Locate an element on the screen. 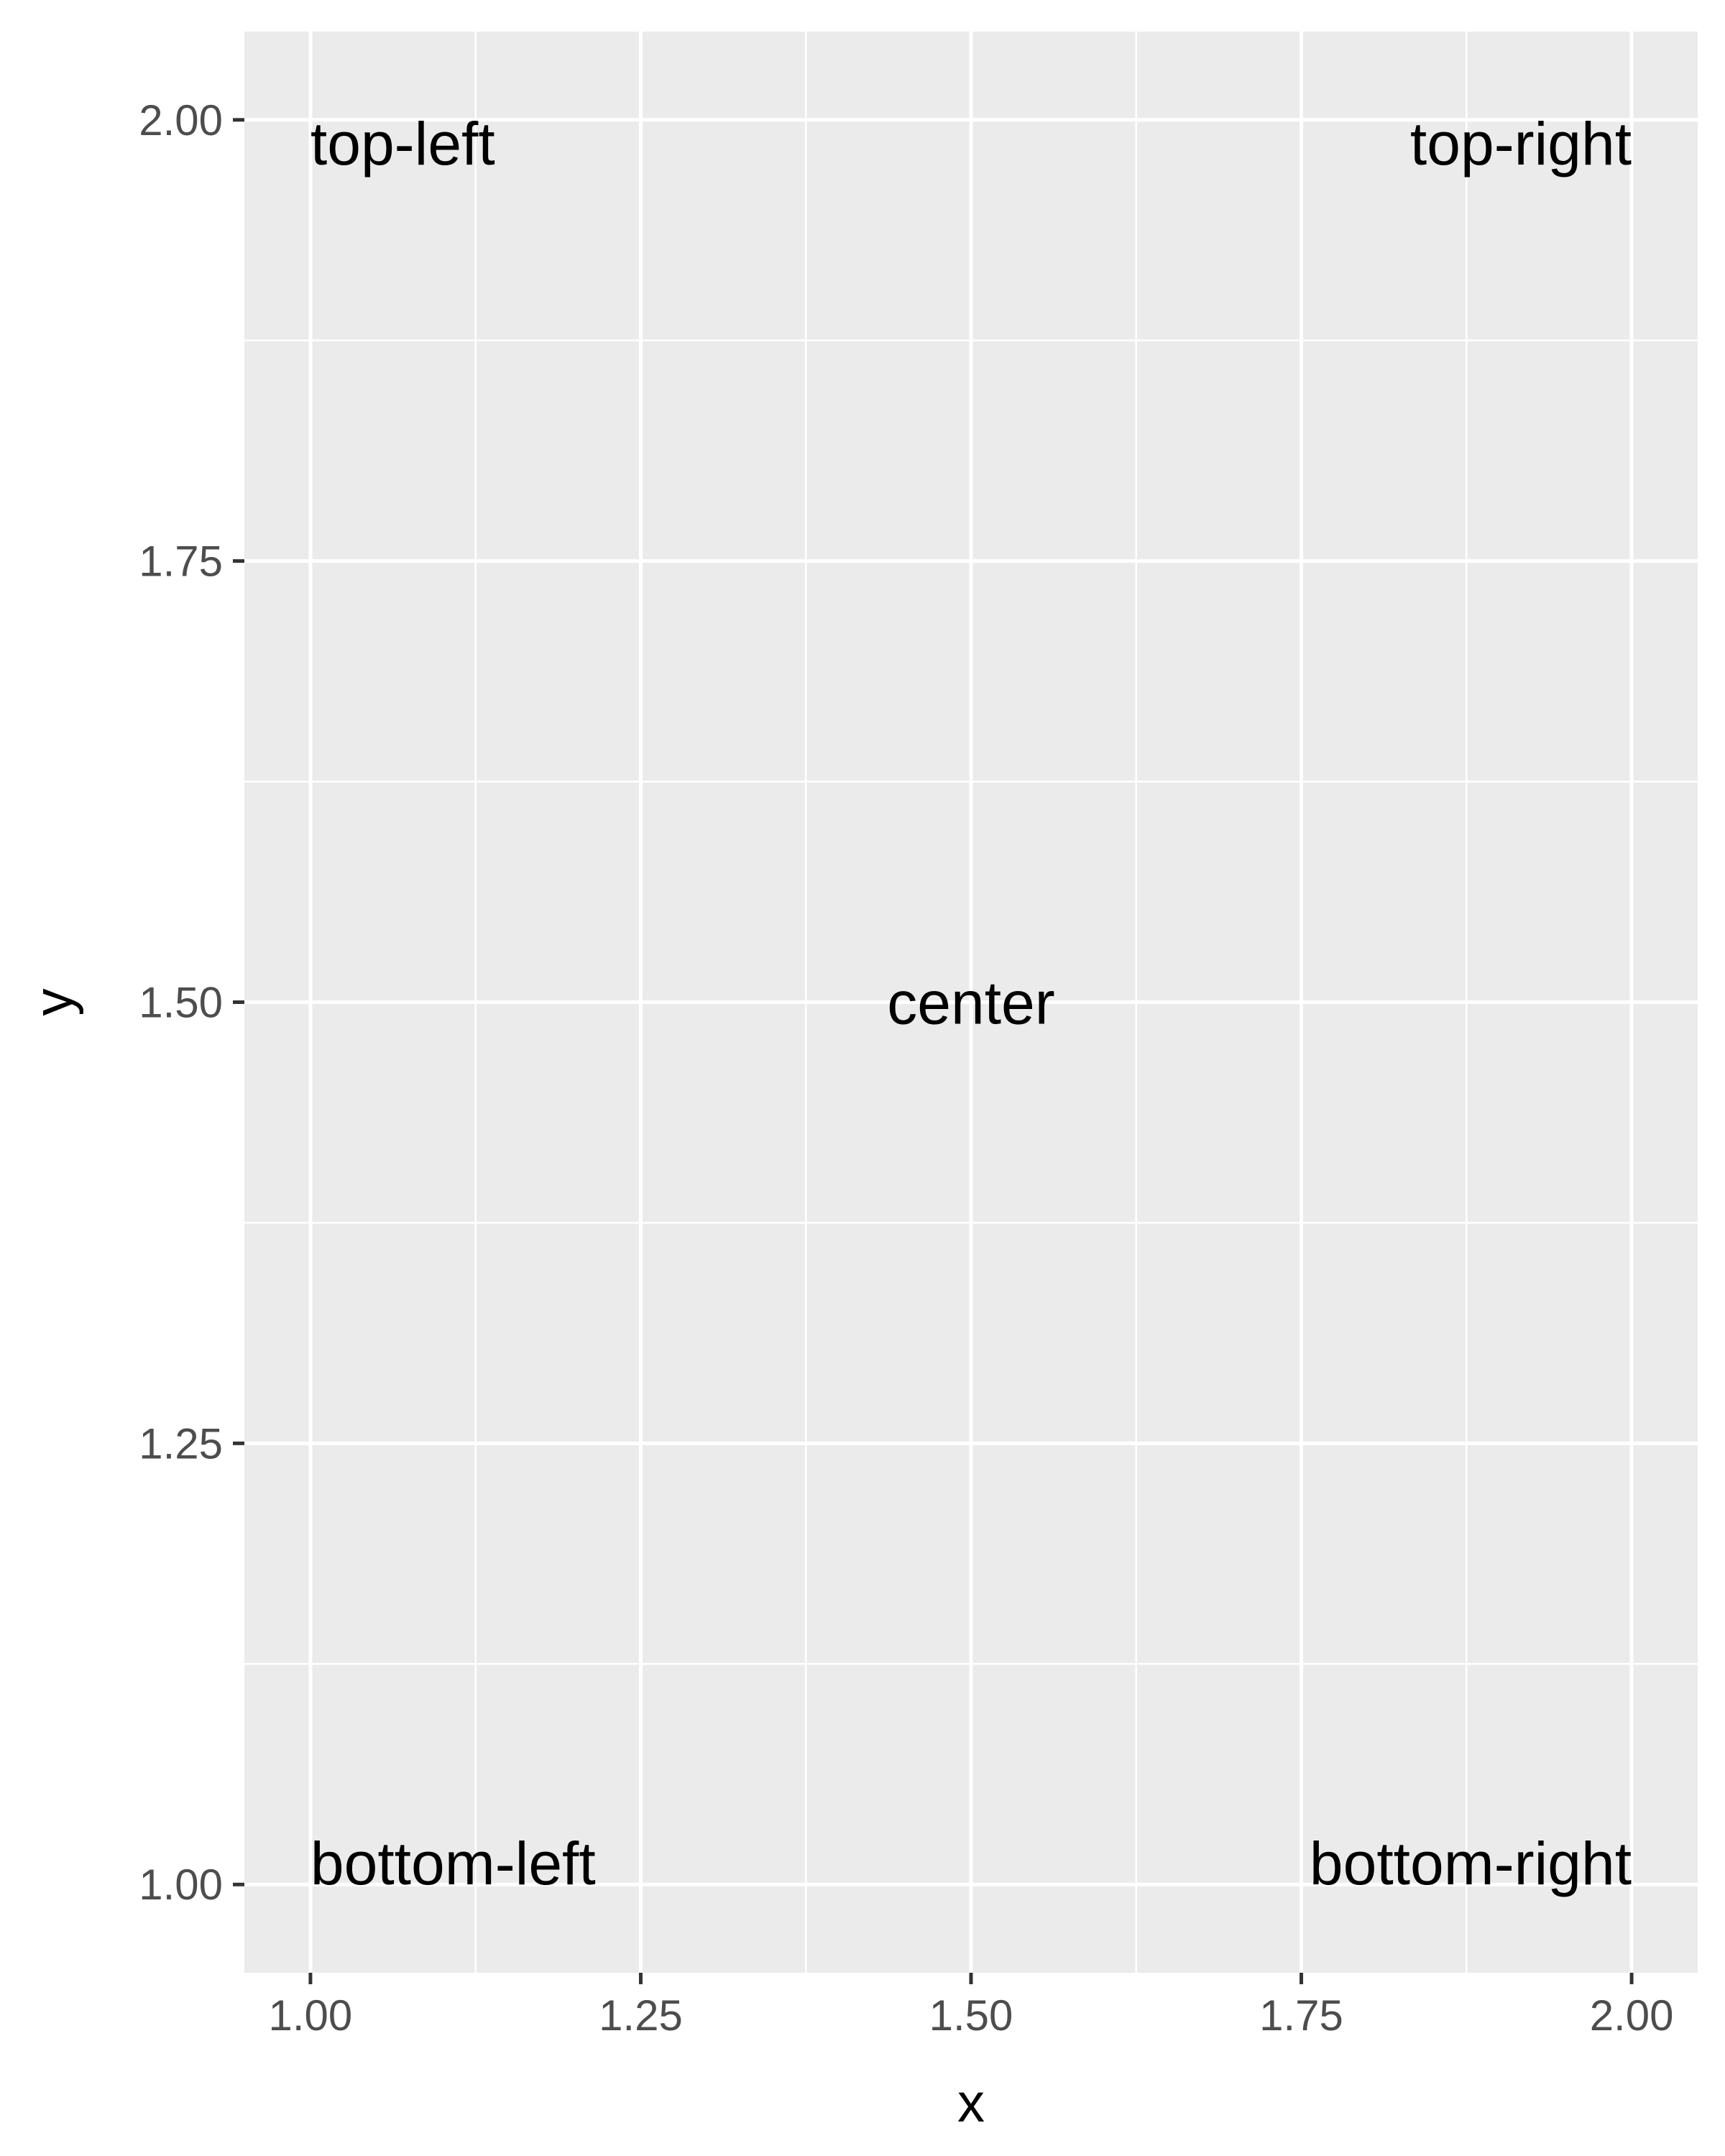 This screenshot has height=2156, width=1725. x-axis: 1.00 1.25 1.50 1.75 2.00 is located at coordinates (971, 2006).